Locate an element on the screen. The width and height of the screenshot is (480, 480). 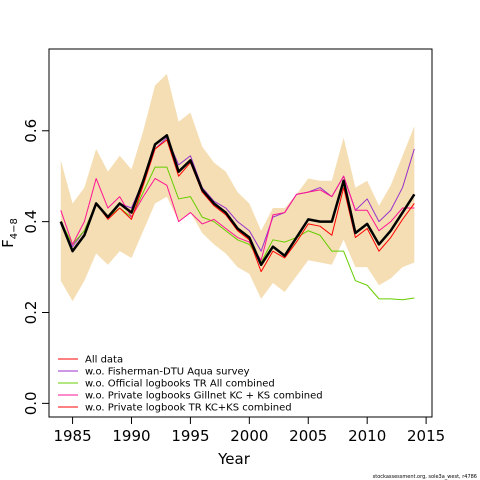
x-tick-label: 2015 is located at coordinates (426, 436).